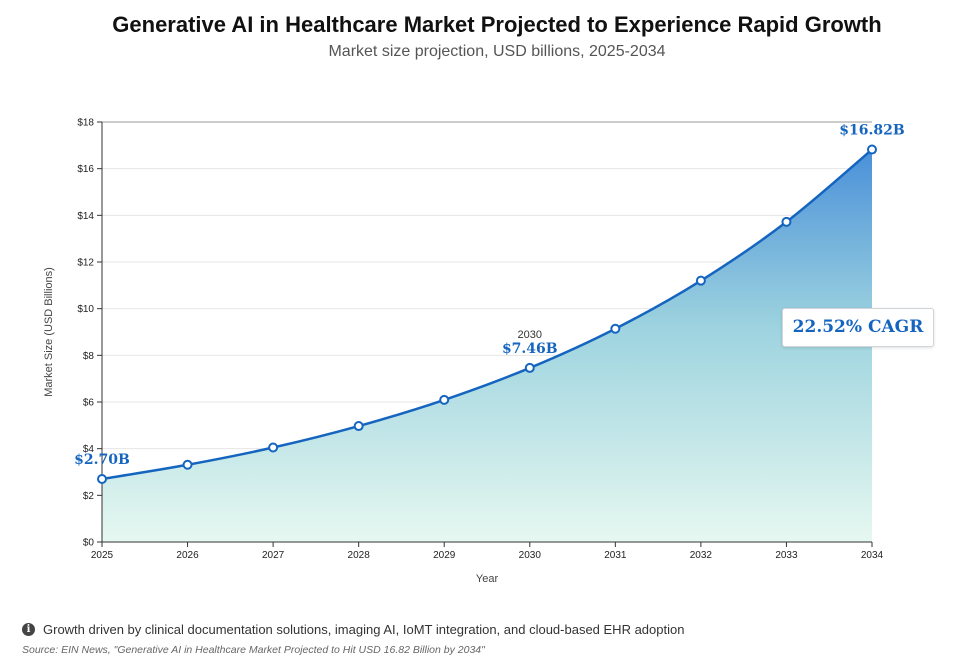 Image resolution: width=960 pixels, height=672 pixels. I want to click on x-tick-label: 2027, so click(273, 555).